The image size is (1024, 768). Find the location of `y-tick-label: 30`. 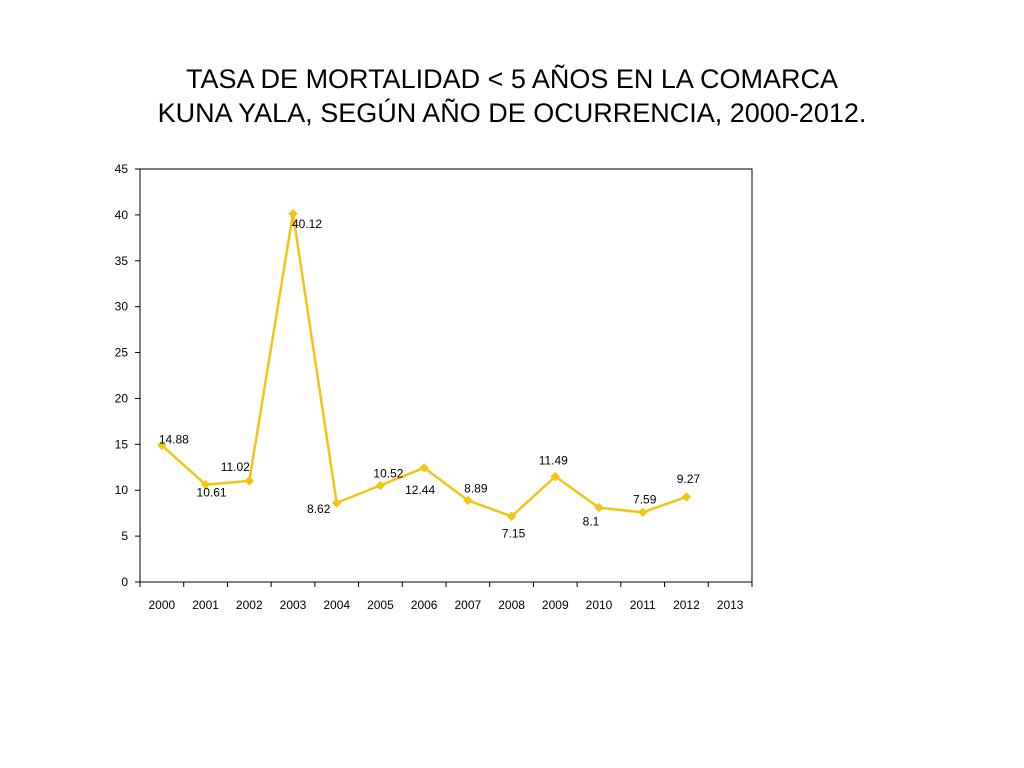

y-tick-label: 30 is located at coordinates (122, 307).